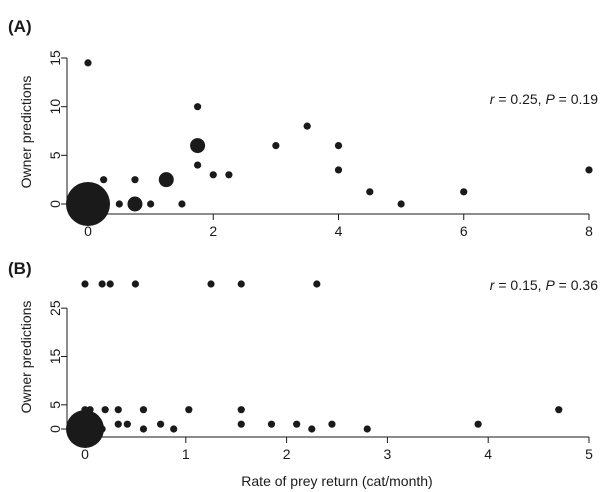  What do you see at coordinates (388, 454) in the screenshot?
I see `x-tick-label: 3` at bounding box center [388, 454].